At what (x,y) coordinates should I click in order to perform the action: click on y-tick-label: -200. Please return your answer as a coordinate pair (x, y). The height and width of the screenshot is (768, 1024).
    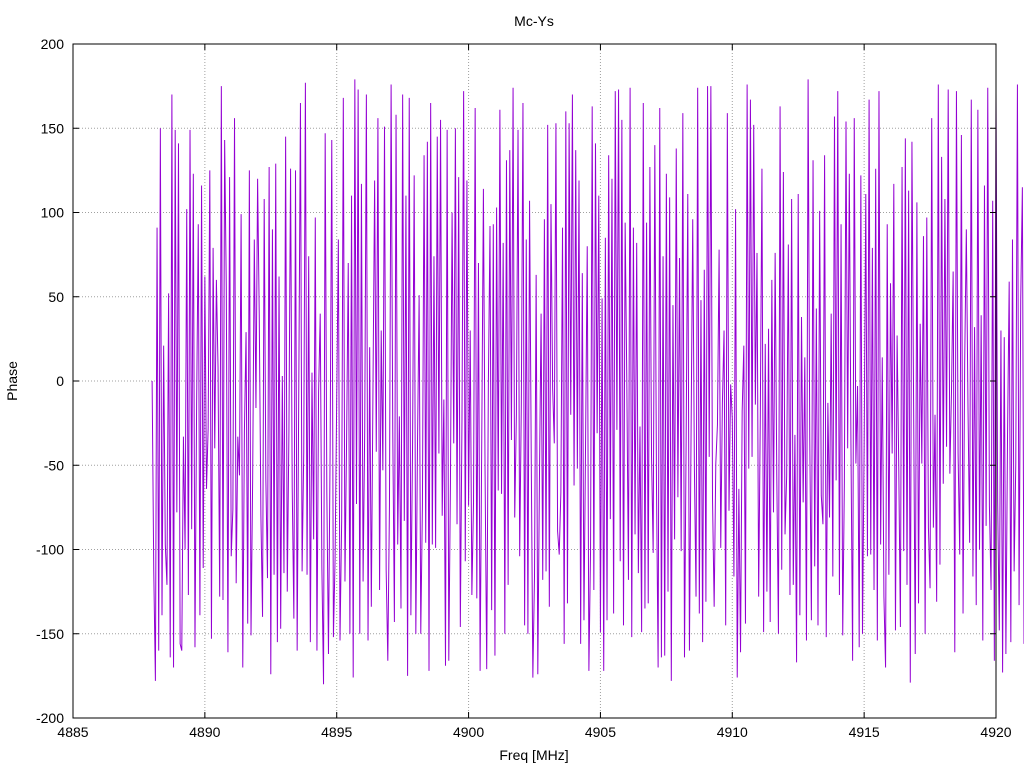
    Looking at the image, I should click on (50, 718).